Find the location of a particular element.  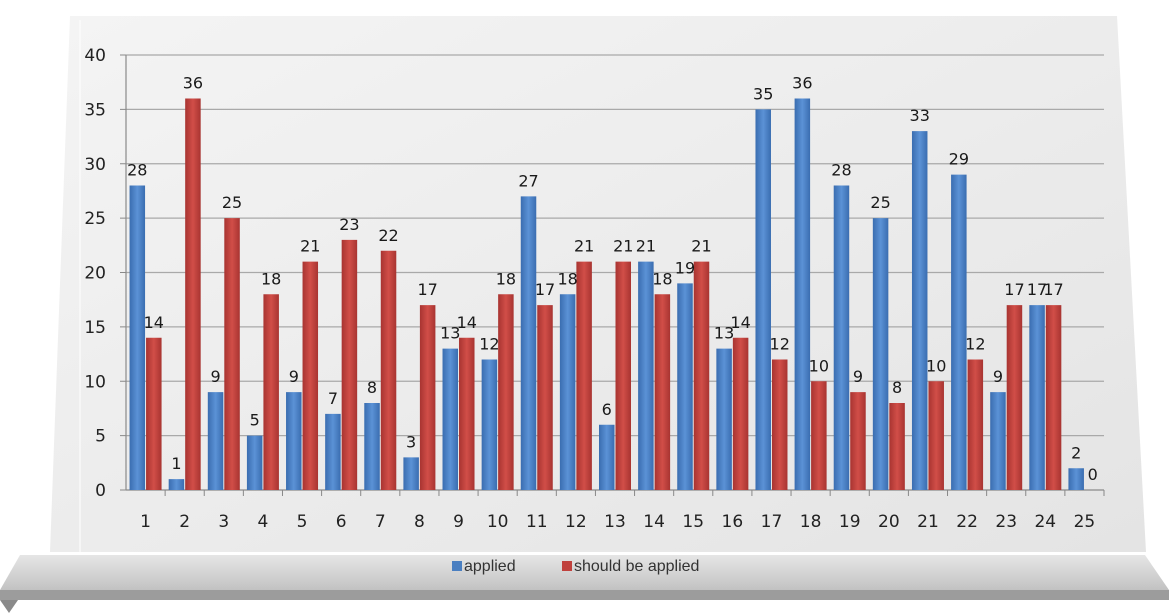

y-tick-labels: 0 5 10 15 20 25 30 35 40 is located at coordinates (95, 273).